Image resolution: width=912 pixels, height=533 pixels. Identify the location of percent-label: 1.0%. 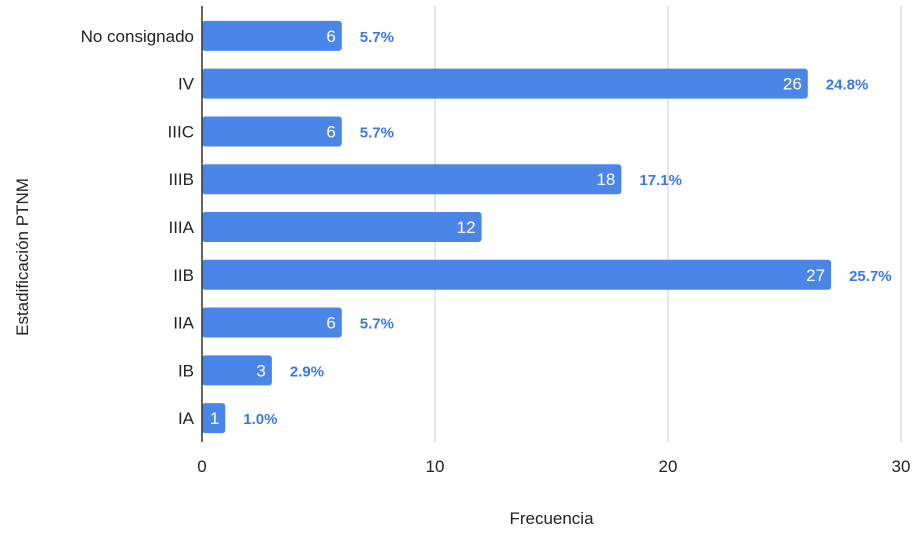
(260, 419).